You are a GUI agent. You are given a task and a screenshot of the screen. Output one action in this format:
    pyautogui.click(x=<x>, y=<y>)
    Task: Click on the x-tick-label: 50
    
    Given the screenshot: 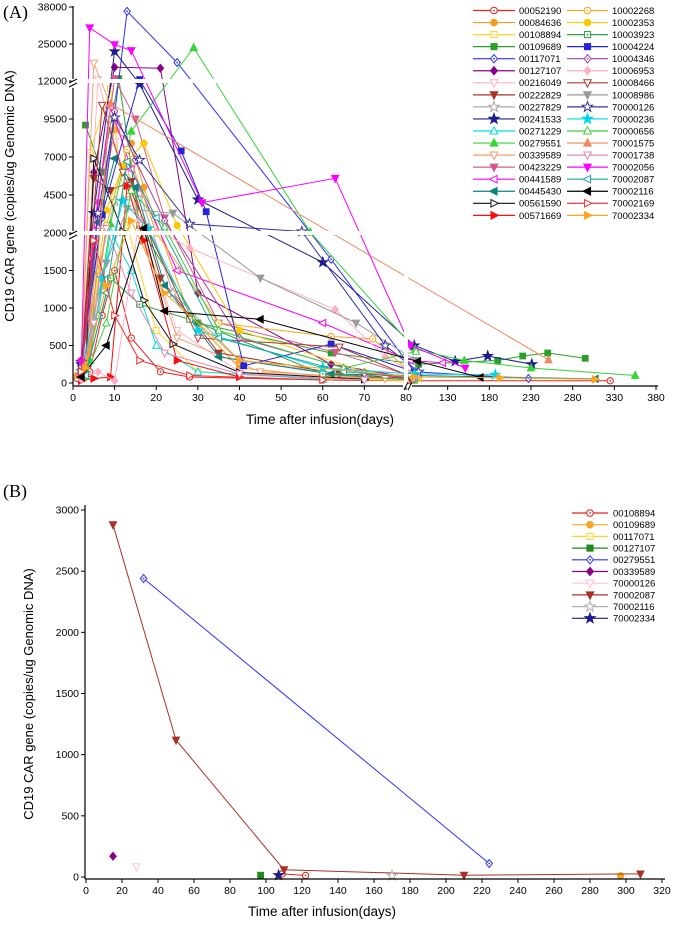 What is the action you would take?
    pyautogui.click(x=281, y=398)
    